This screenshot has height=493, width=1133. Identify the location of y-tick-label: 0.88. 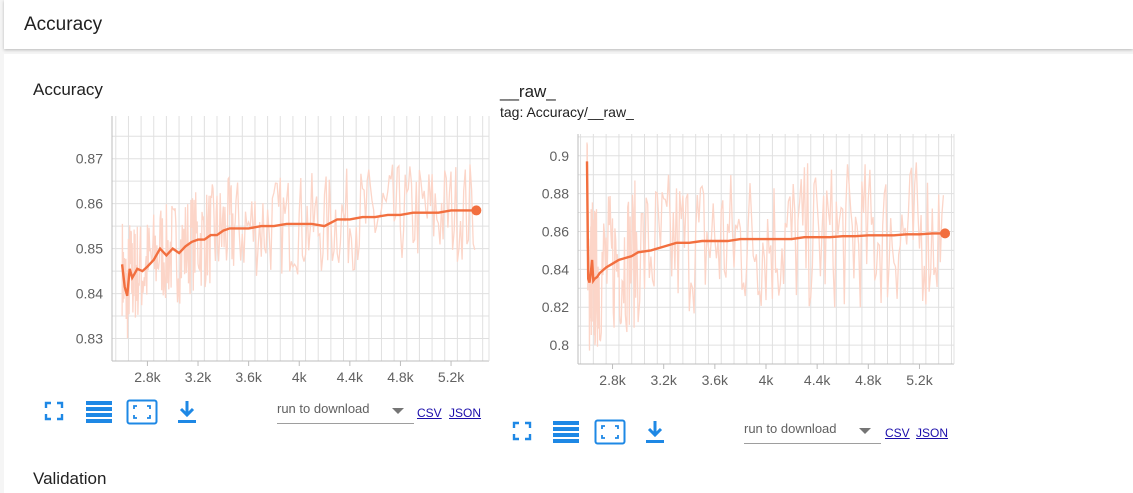
(555, 194).